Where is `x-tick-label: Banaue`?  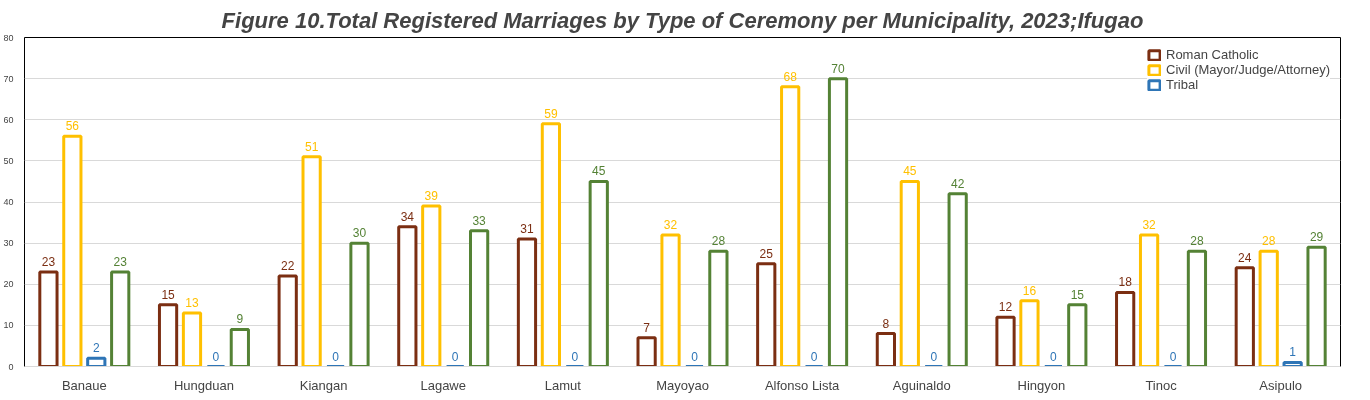
x-tick-label: Banaue is located at coordinates (84, 385).